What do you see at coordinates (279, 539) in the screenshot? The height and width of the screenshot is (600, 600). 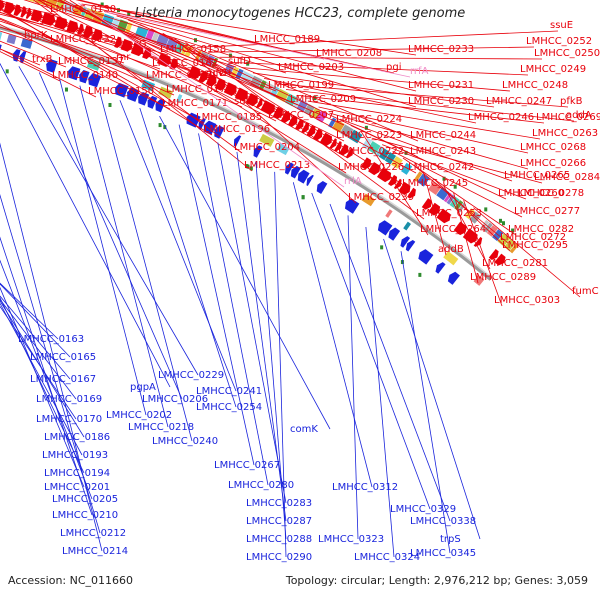 I see `blue-gene-label: LMHCC_0288` at bounding box center [279, 539].